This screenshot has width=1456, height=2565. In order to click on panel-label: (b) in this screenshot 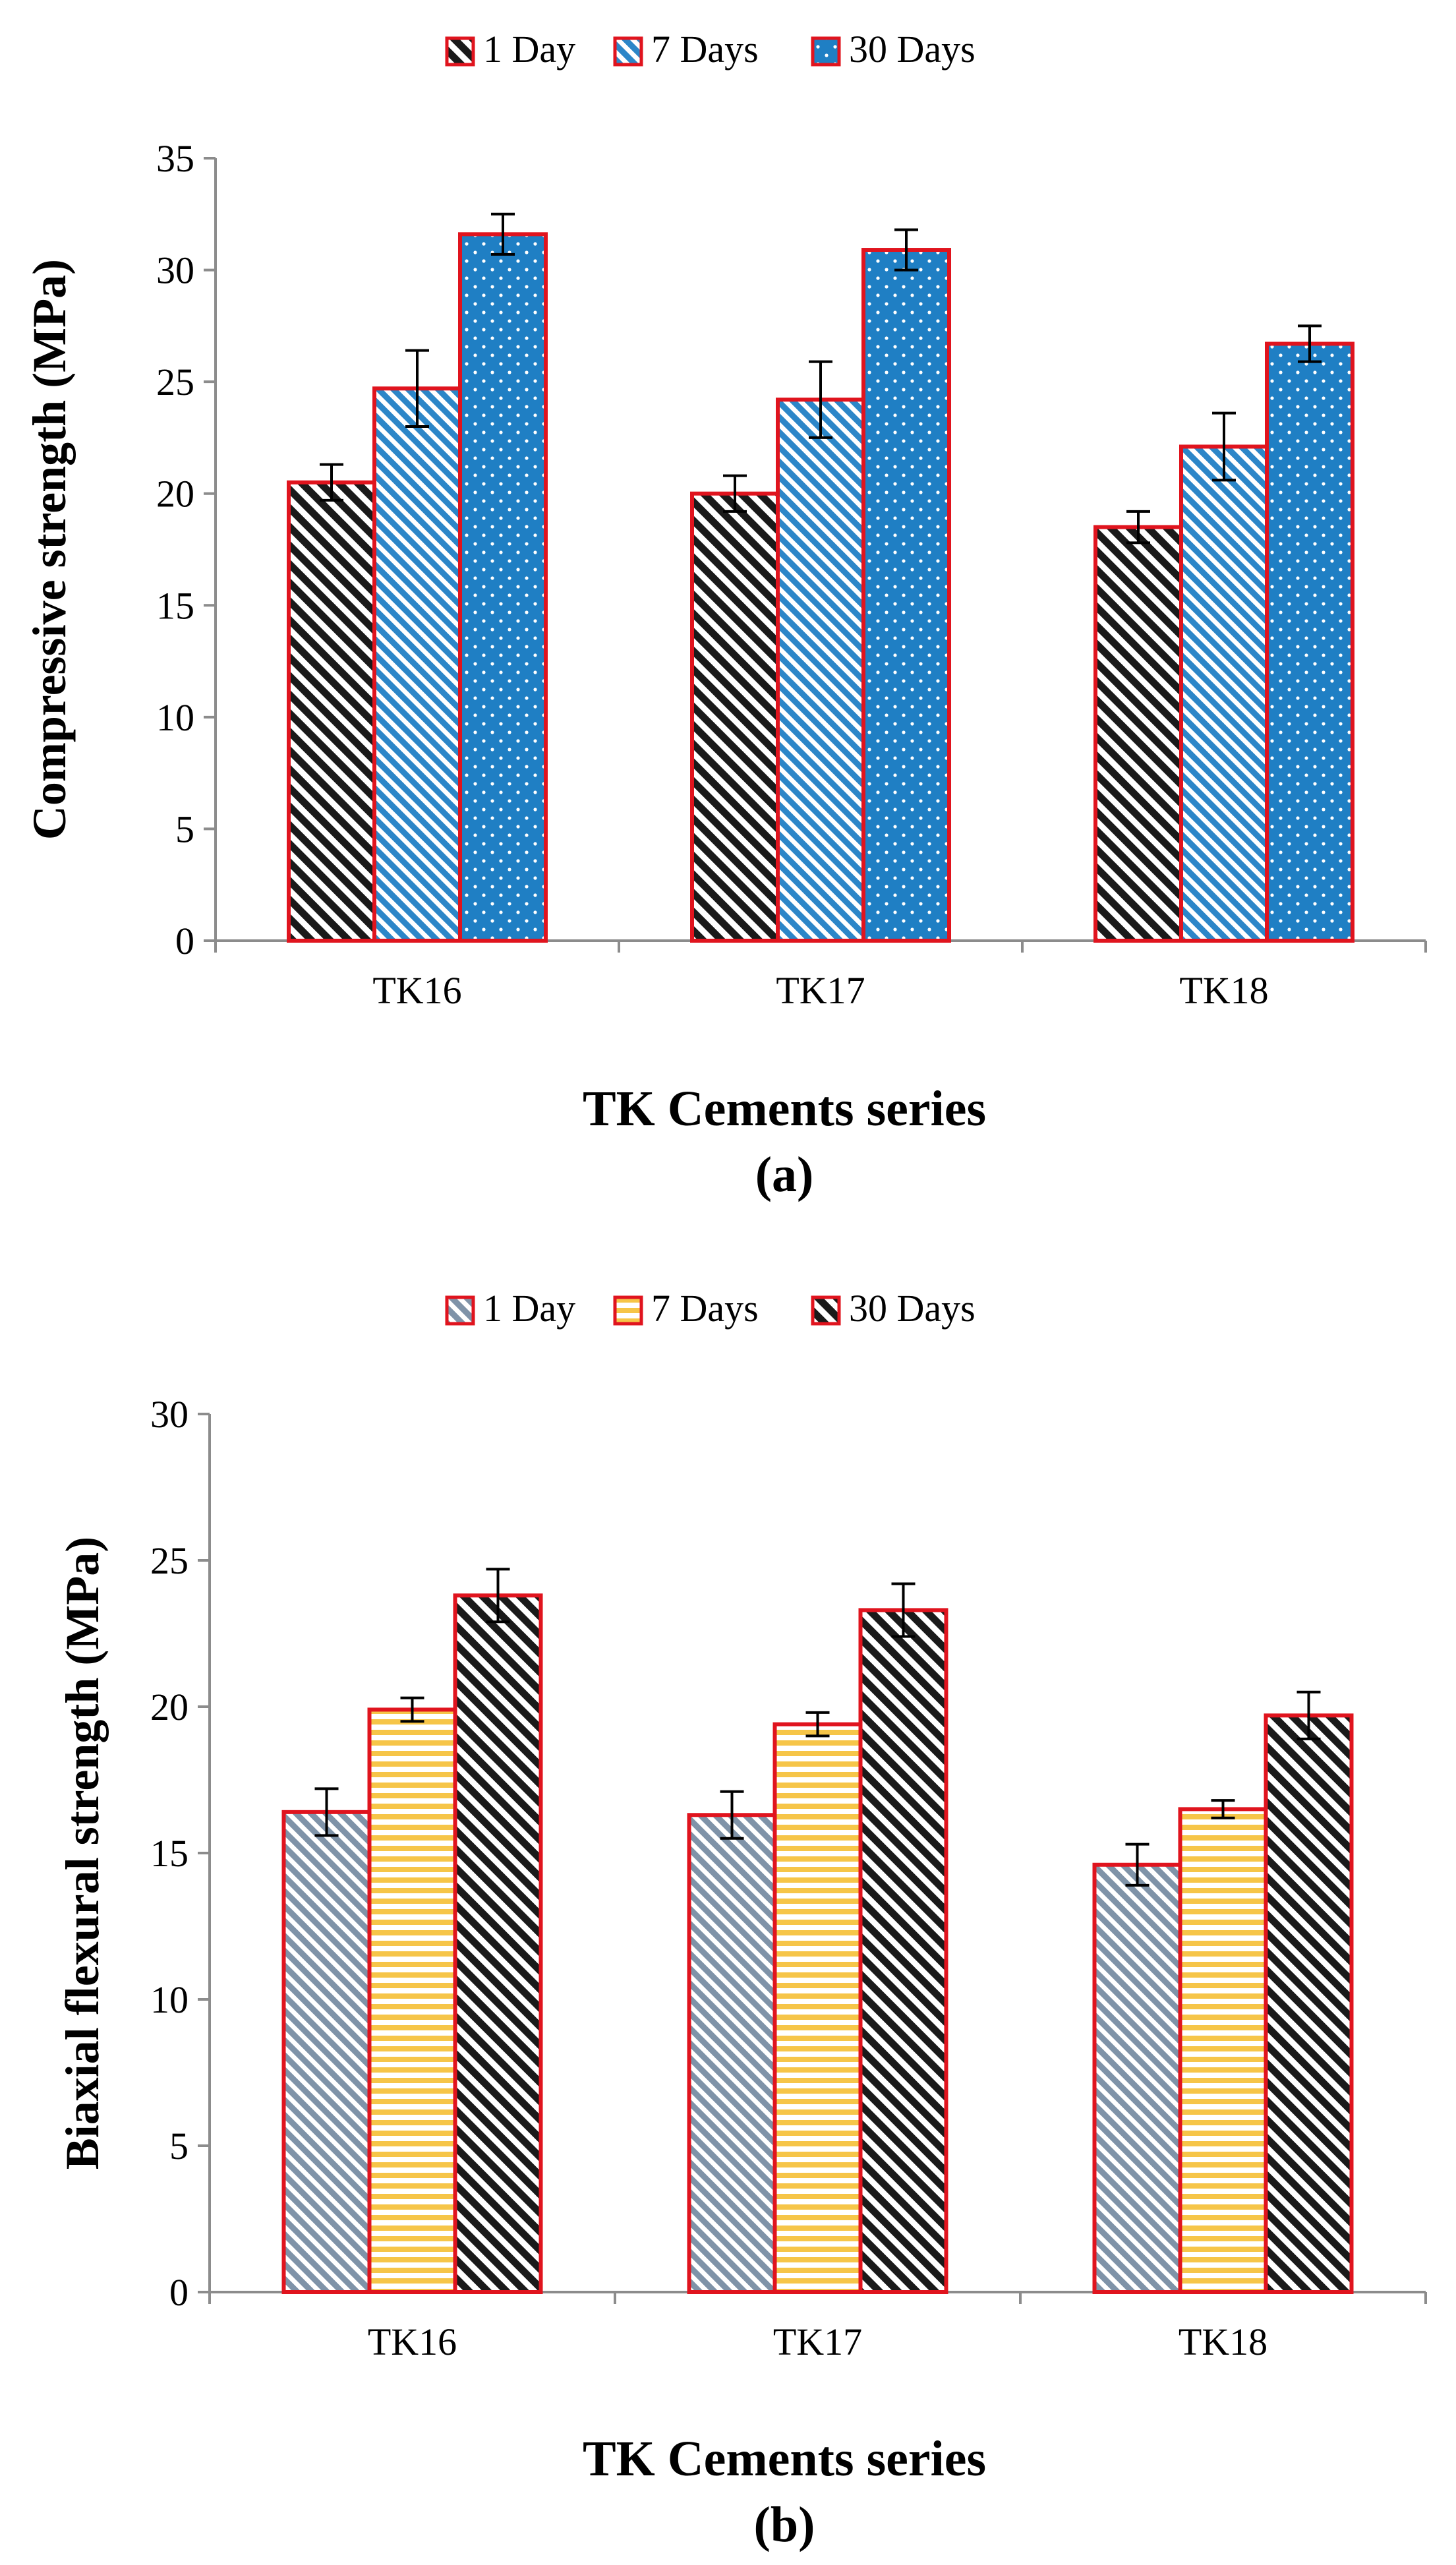, I will do `click(784, 2524)`.